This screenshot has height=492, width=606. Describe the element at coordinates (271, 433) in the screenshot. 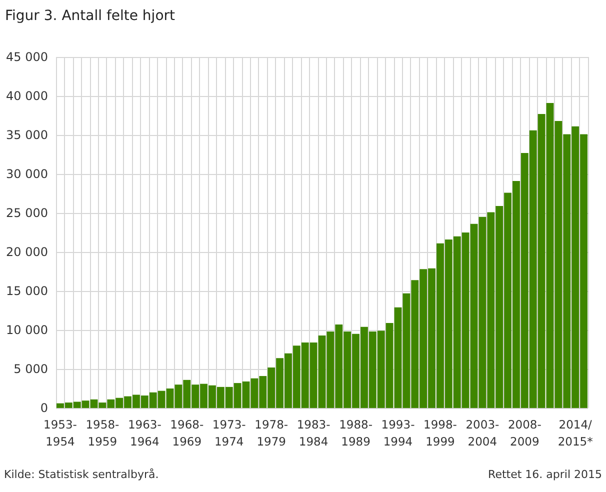

I see `x-tick-label: 1978-1979` at that location.